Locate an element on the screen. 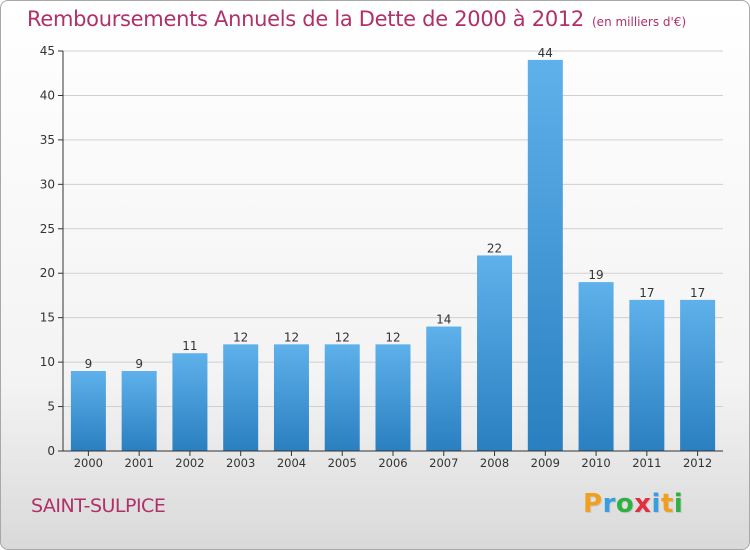 Image resolution: width=750 pixels, height=550 pixels. data-label: 22 is located at coordinates (494, 248).